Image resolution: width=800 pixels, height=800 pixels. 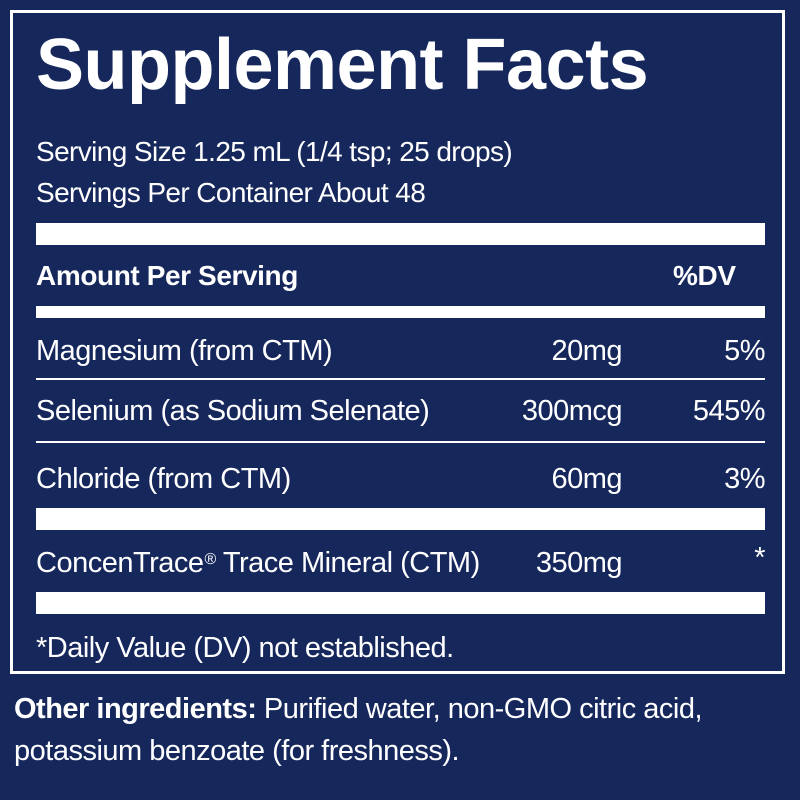 I want to click on medium-divider, so click(x=400, y=312).